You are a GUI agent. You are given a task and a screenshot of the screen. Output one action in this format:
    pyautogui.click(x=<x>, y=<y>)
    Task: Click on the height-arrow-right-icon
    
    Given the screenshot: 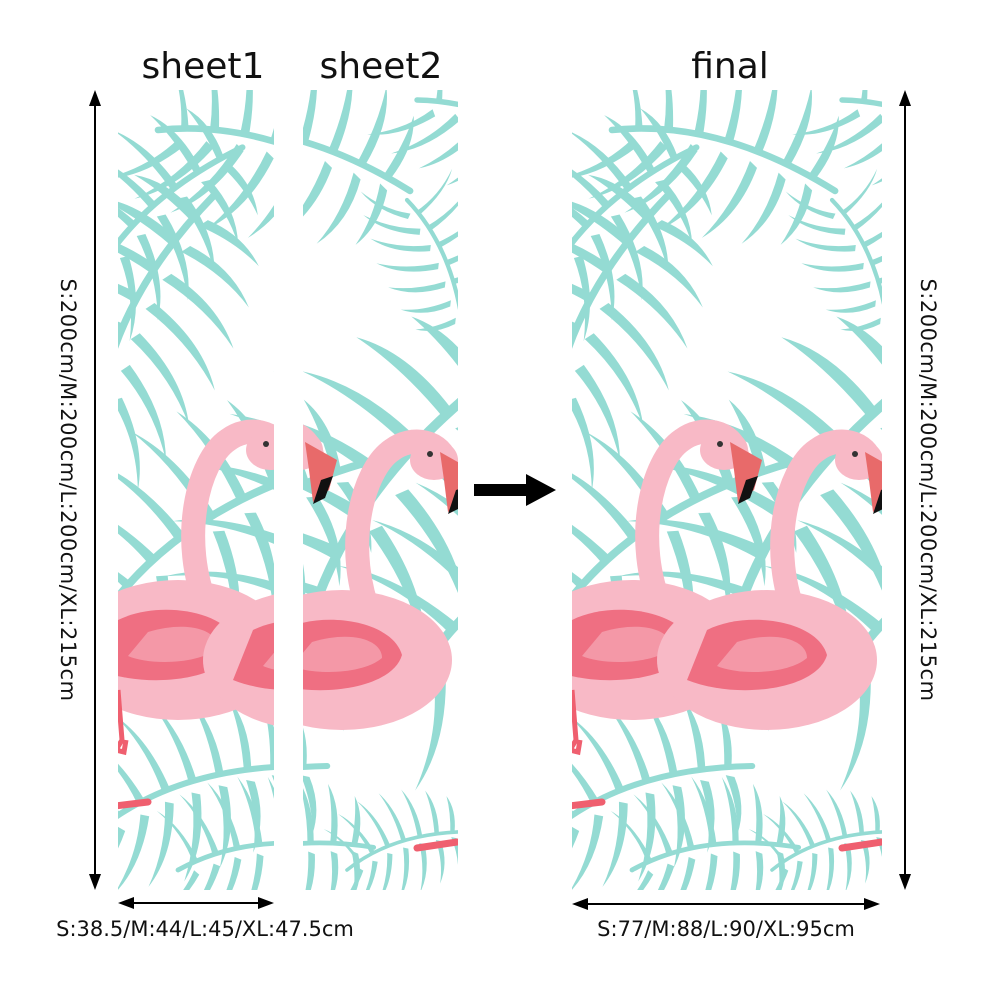 What is the action you would take?
    pyautogui.click(x=905, y=490)
    